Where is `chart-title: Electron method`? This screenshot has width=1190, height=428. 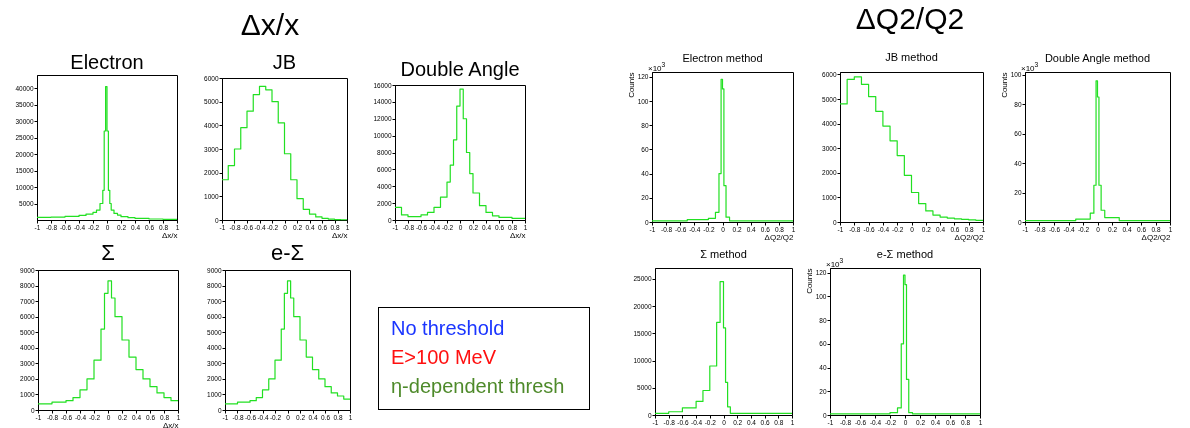
chart-title: Electron method is located at coordinates (722, 58).